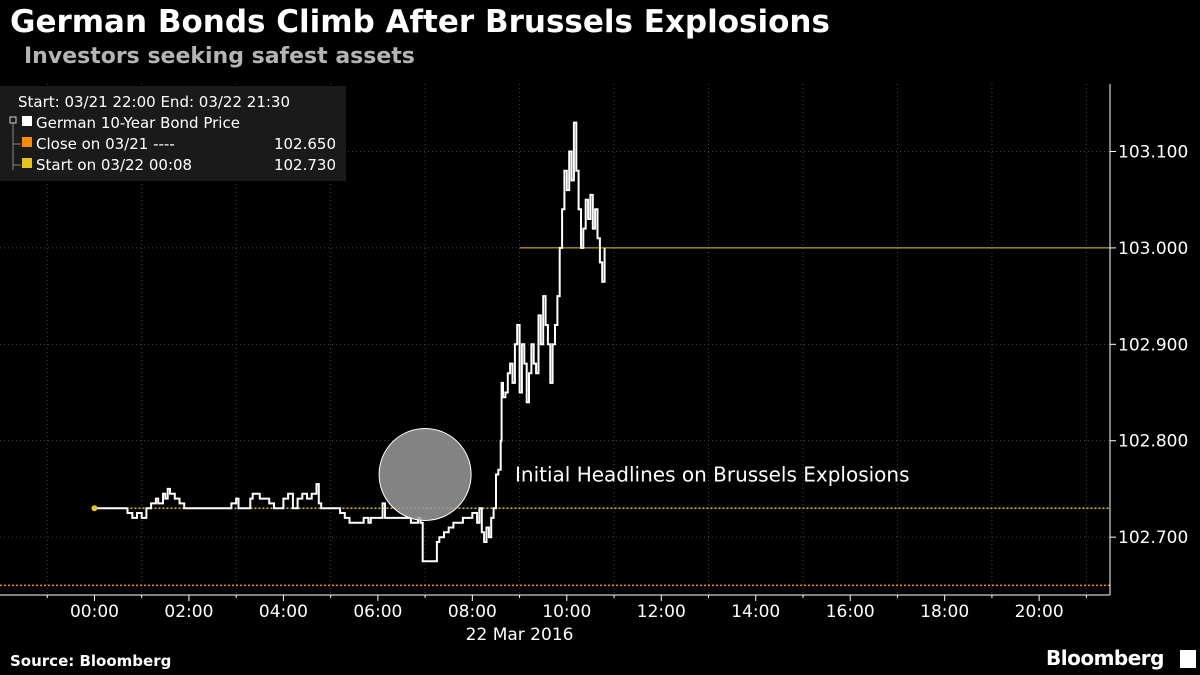 This screenshot has height=675, width=1200. Describe the element at coordinates (566, 612) in the screenshot. I see `x-tick-label: 10:00` at that location.